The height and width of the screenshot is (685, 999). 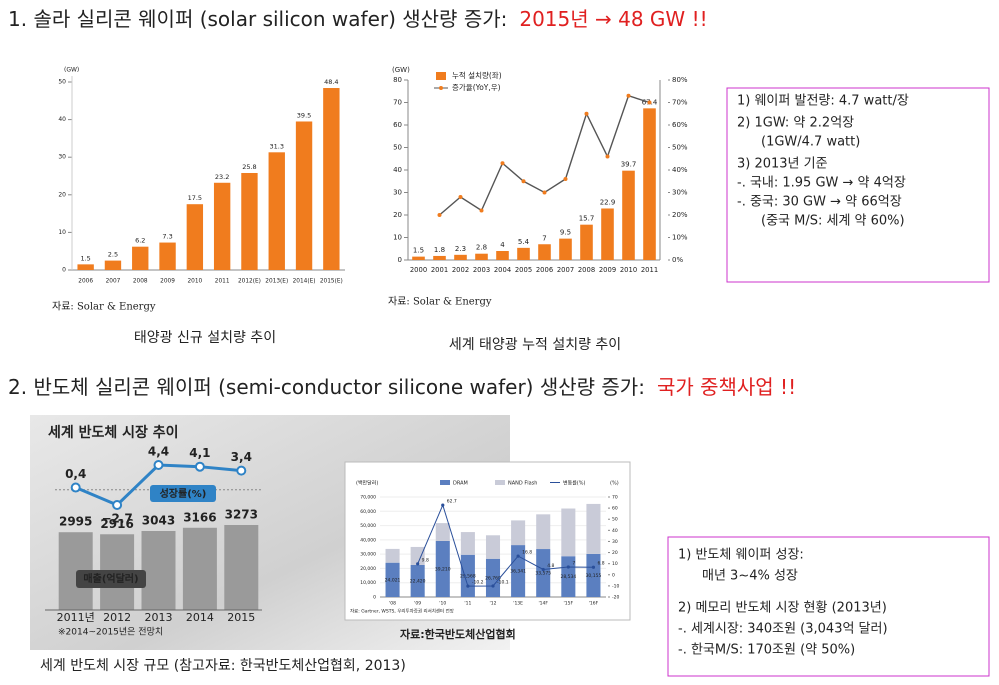 What do you see at coordinates (523, 270) in the screenshot?
I see `x-tick-label: 2005` at bounding box center [523, 270].